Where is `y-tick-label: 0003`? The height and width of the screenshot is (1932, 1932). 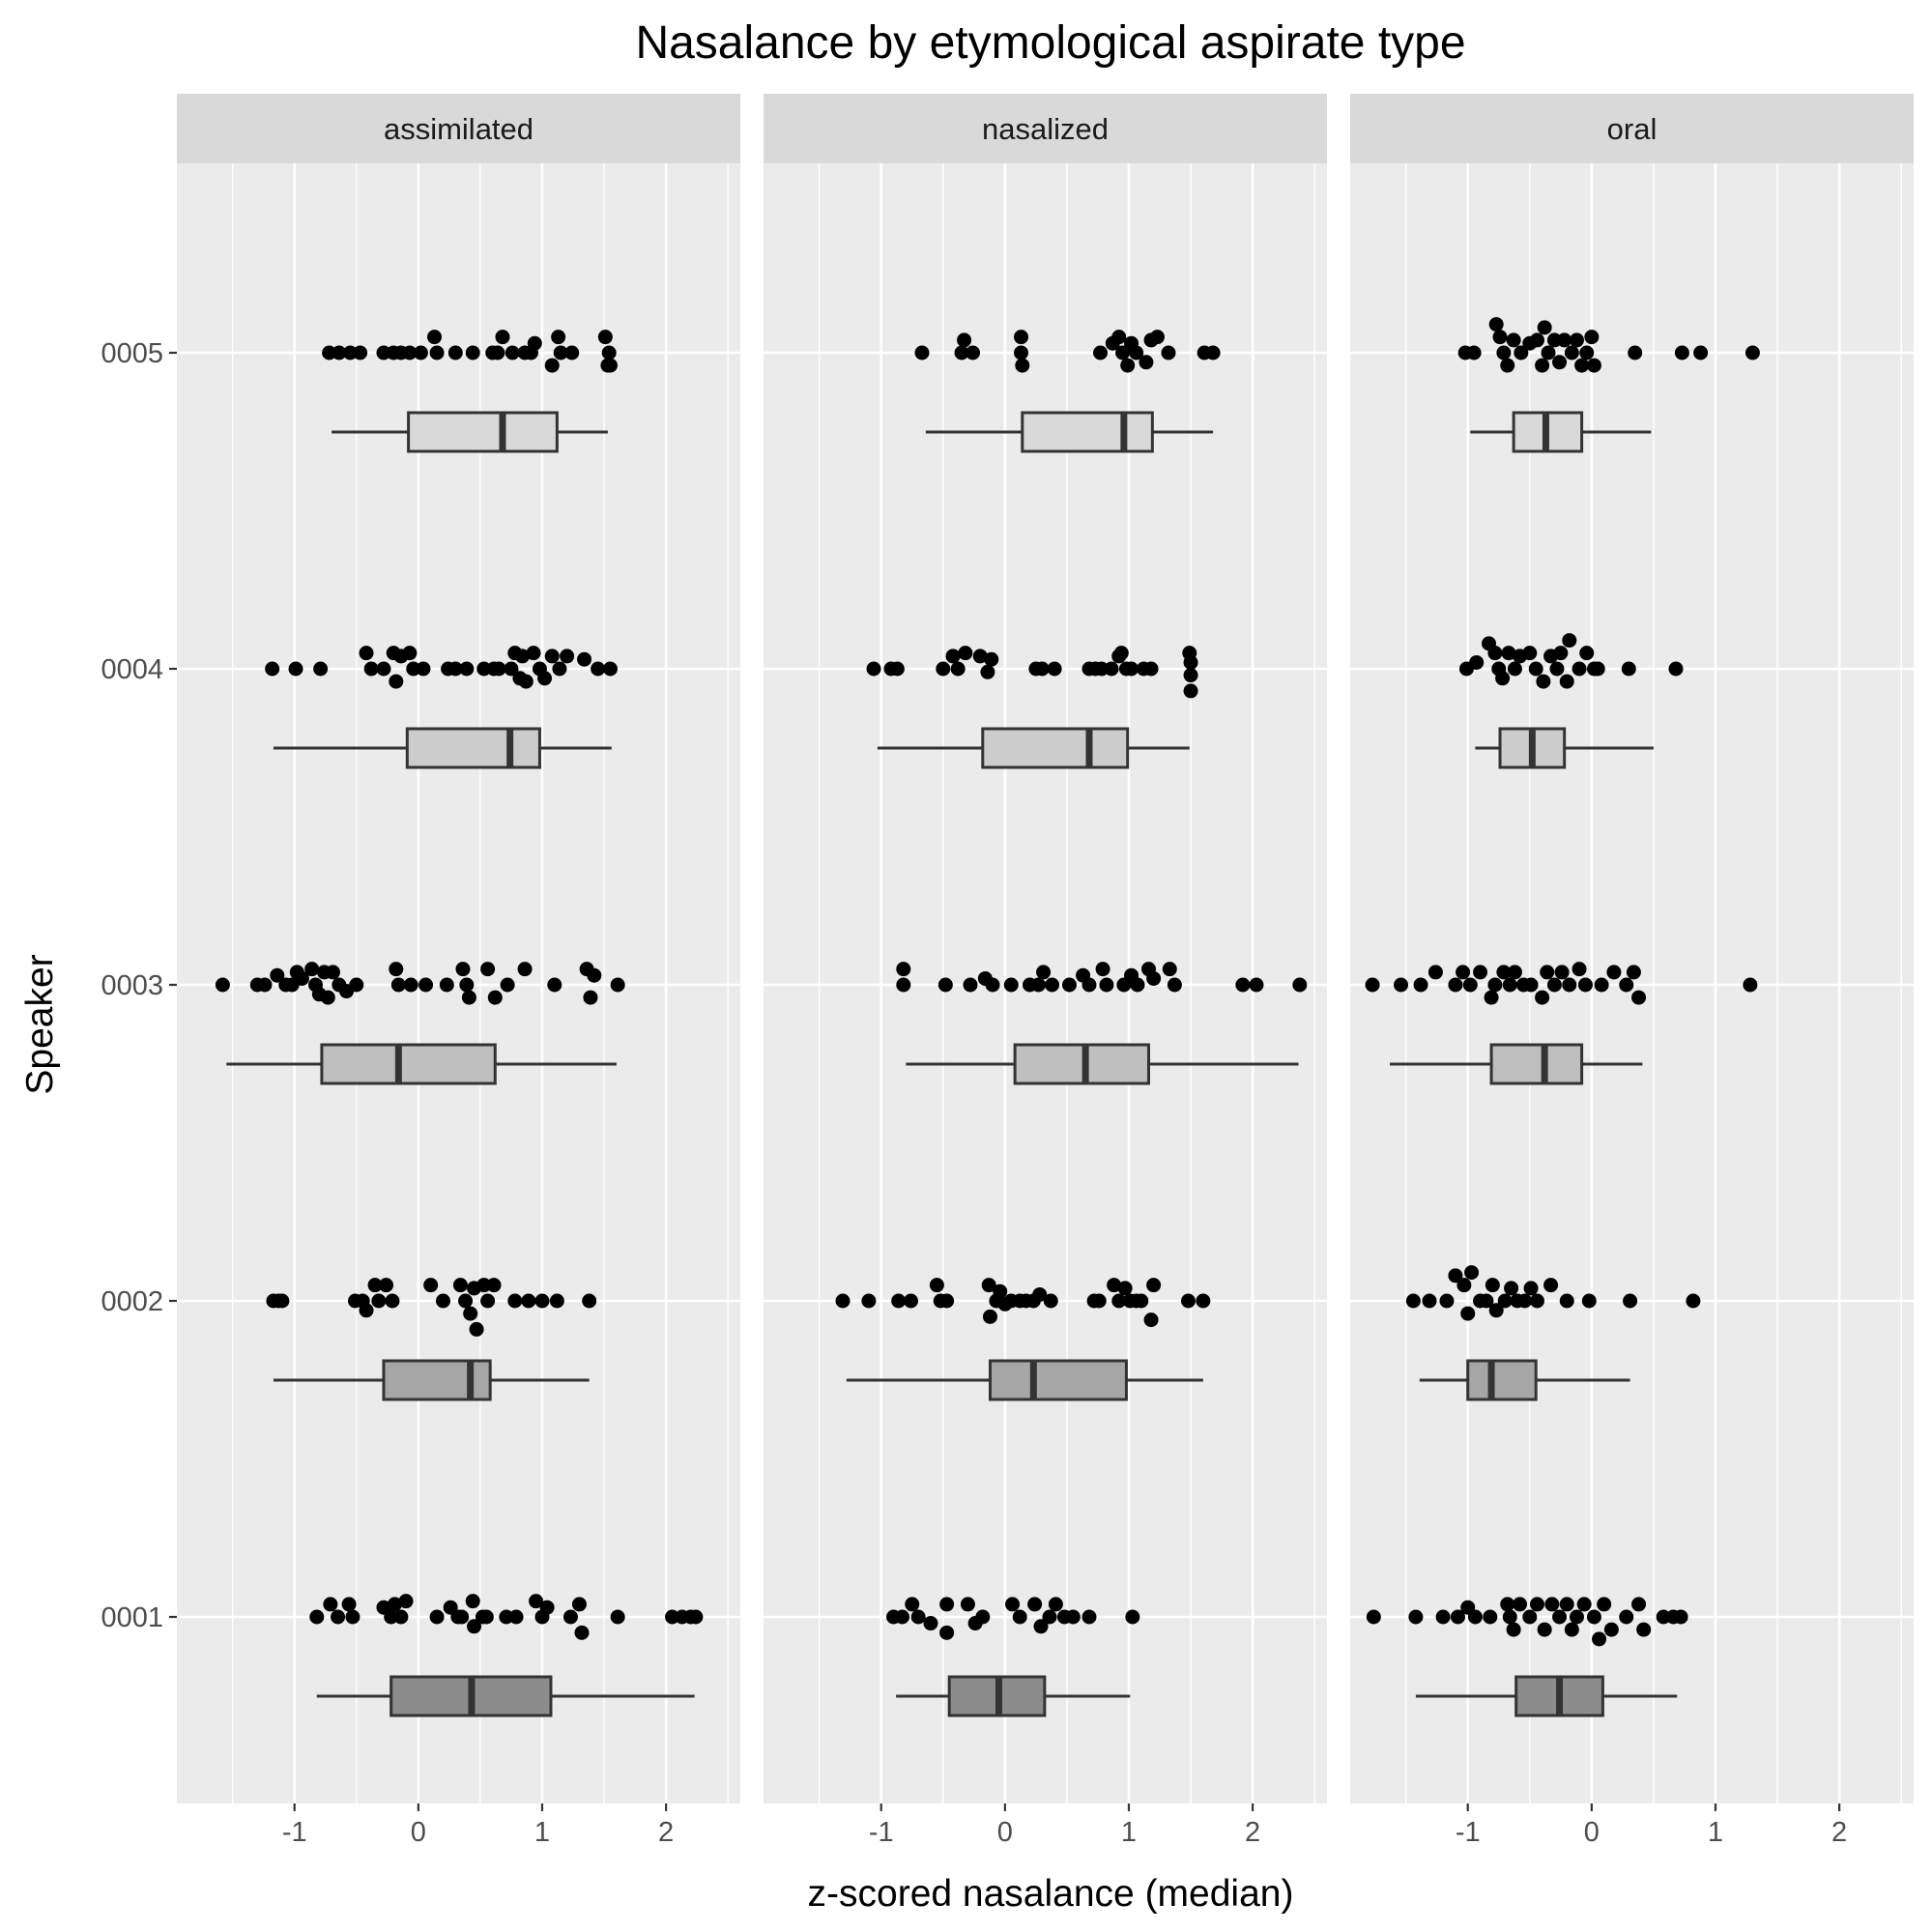
y-tick-label: 0003 is located at coordinates (132, 985).